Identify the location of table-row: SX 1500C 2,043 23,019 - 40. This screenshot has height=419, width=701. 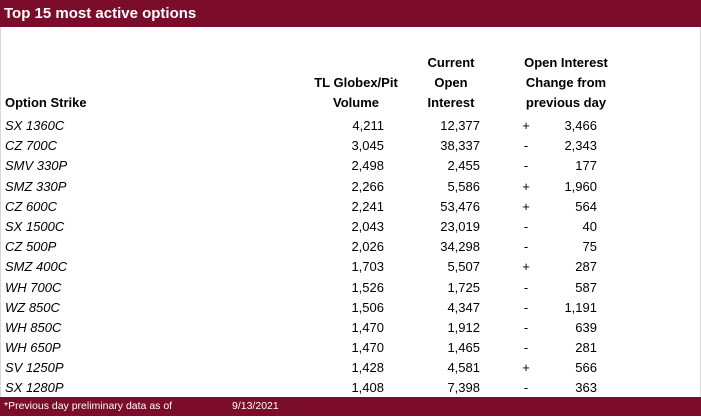
(351, 227).